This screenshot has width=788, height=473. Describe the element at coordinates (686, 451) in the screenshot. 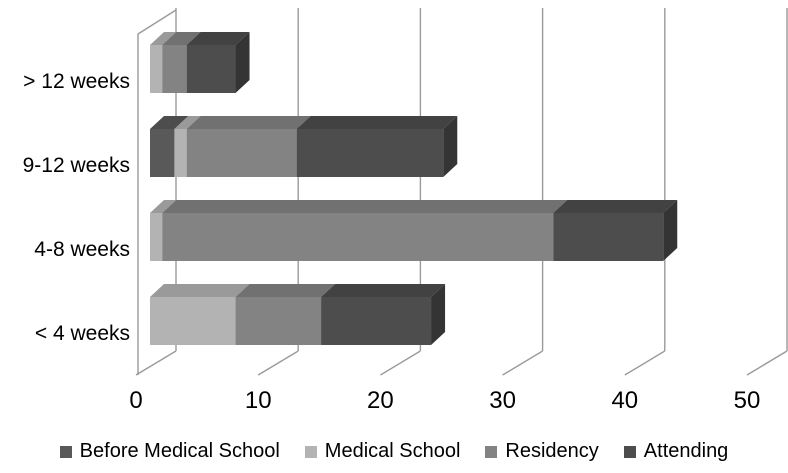

I see `legend-label: Attending` at that location.